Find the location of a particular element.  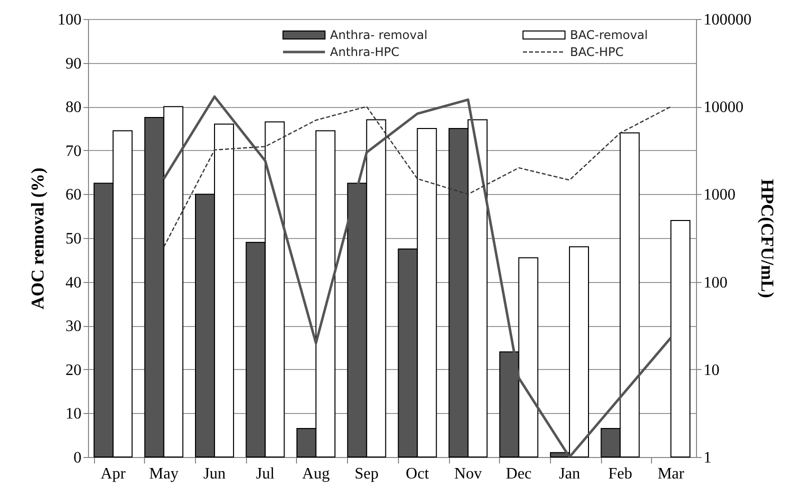

legend-label: BAC-HPC is located at coordinates (597, 52).